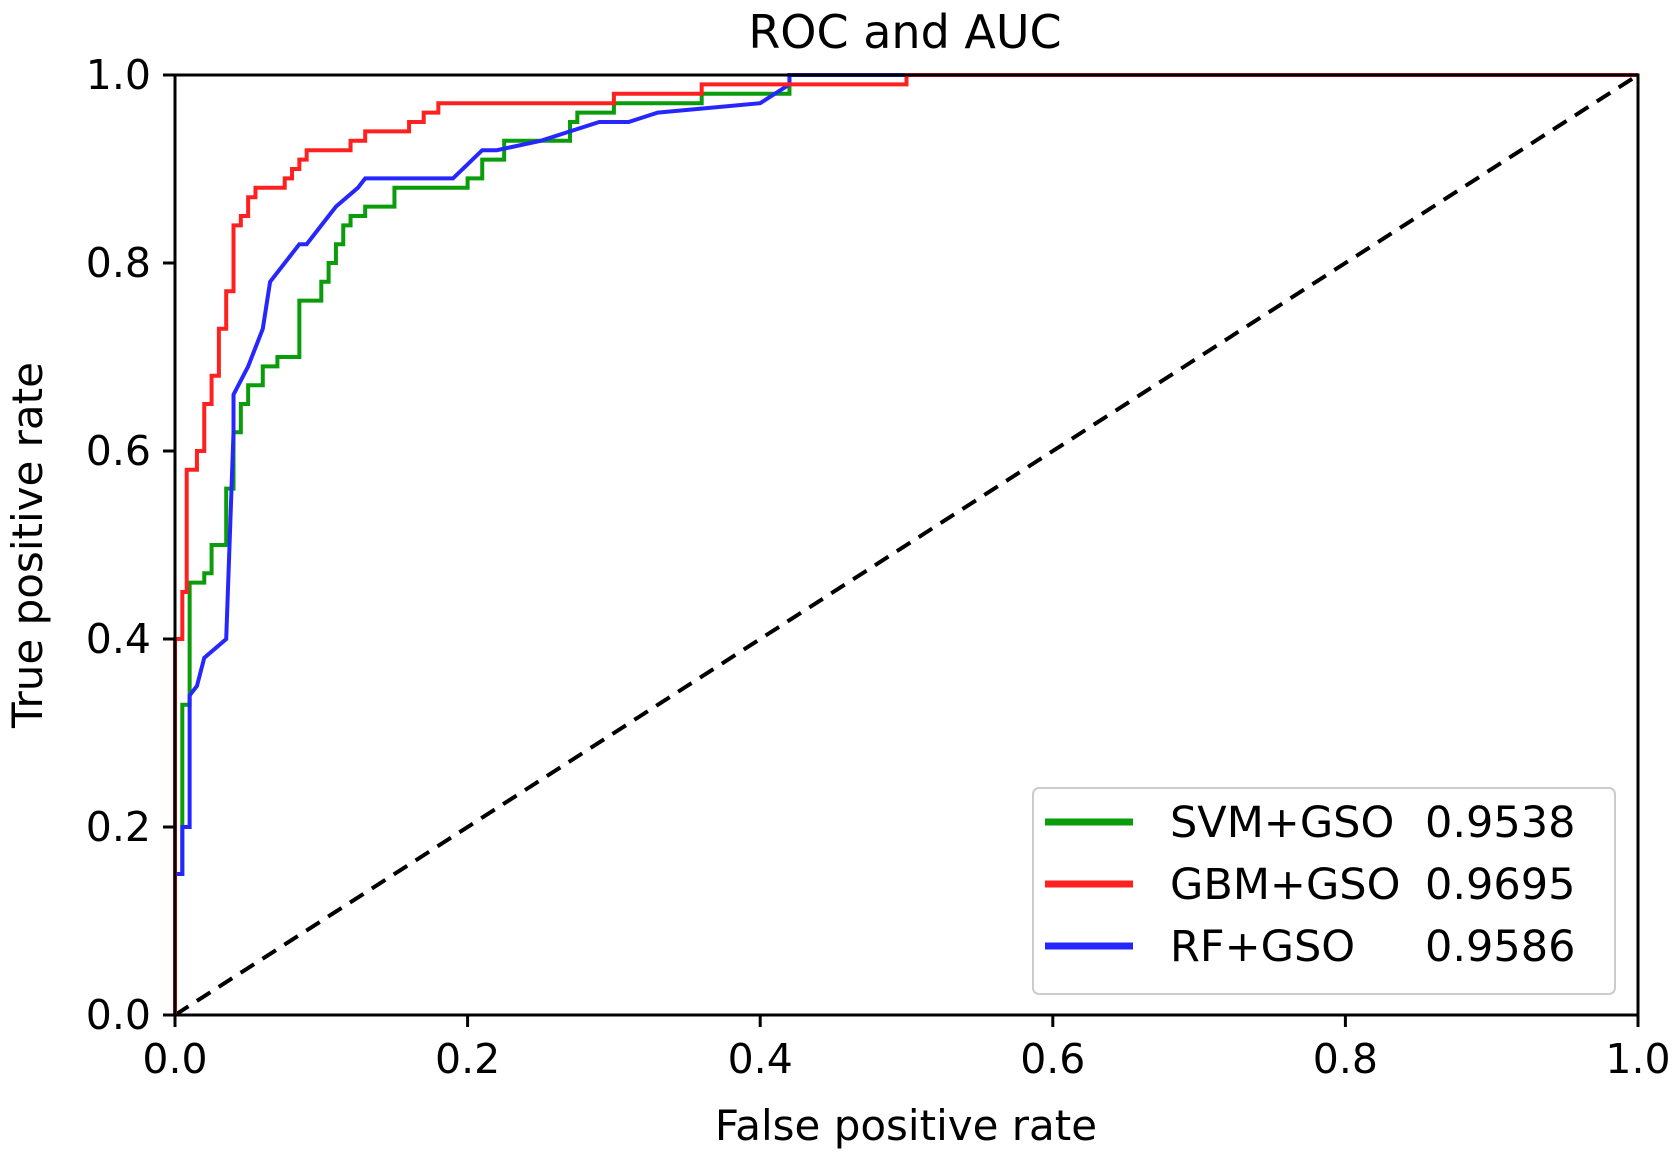  I want to click on legend-box, so click(1324, 891).